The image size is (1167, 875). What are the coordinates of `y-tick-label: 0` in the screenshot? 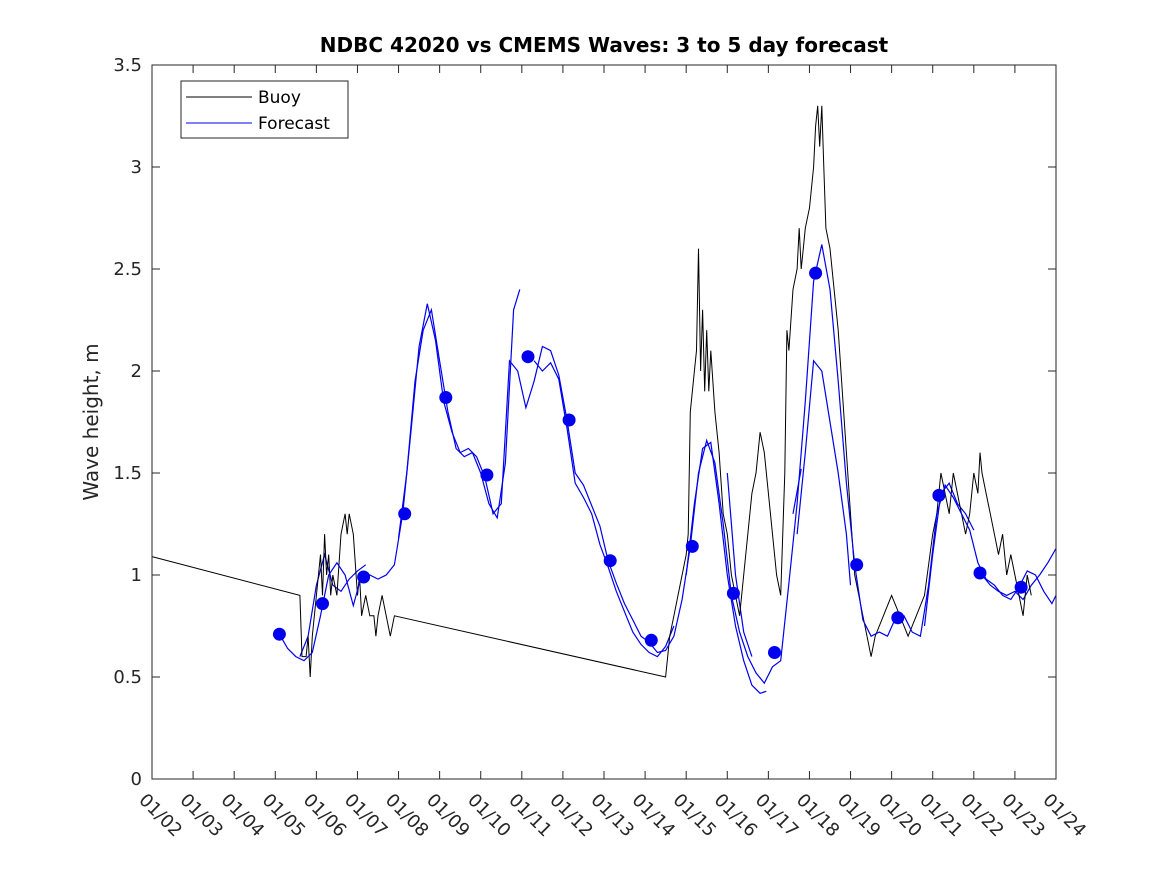 It's located at (136, 779).